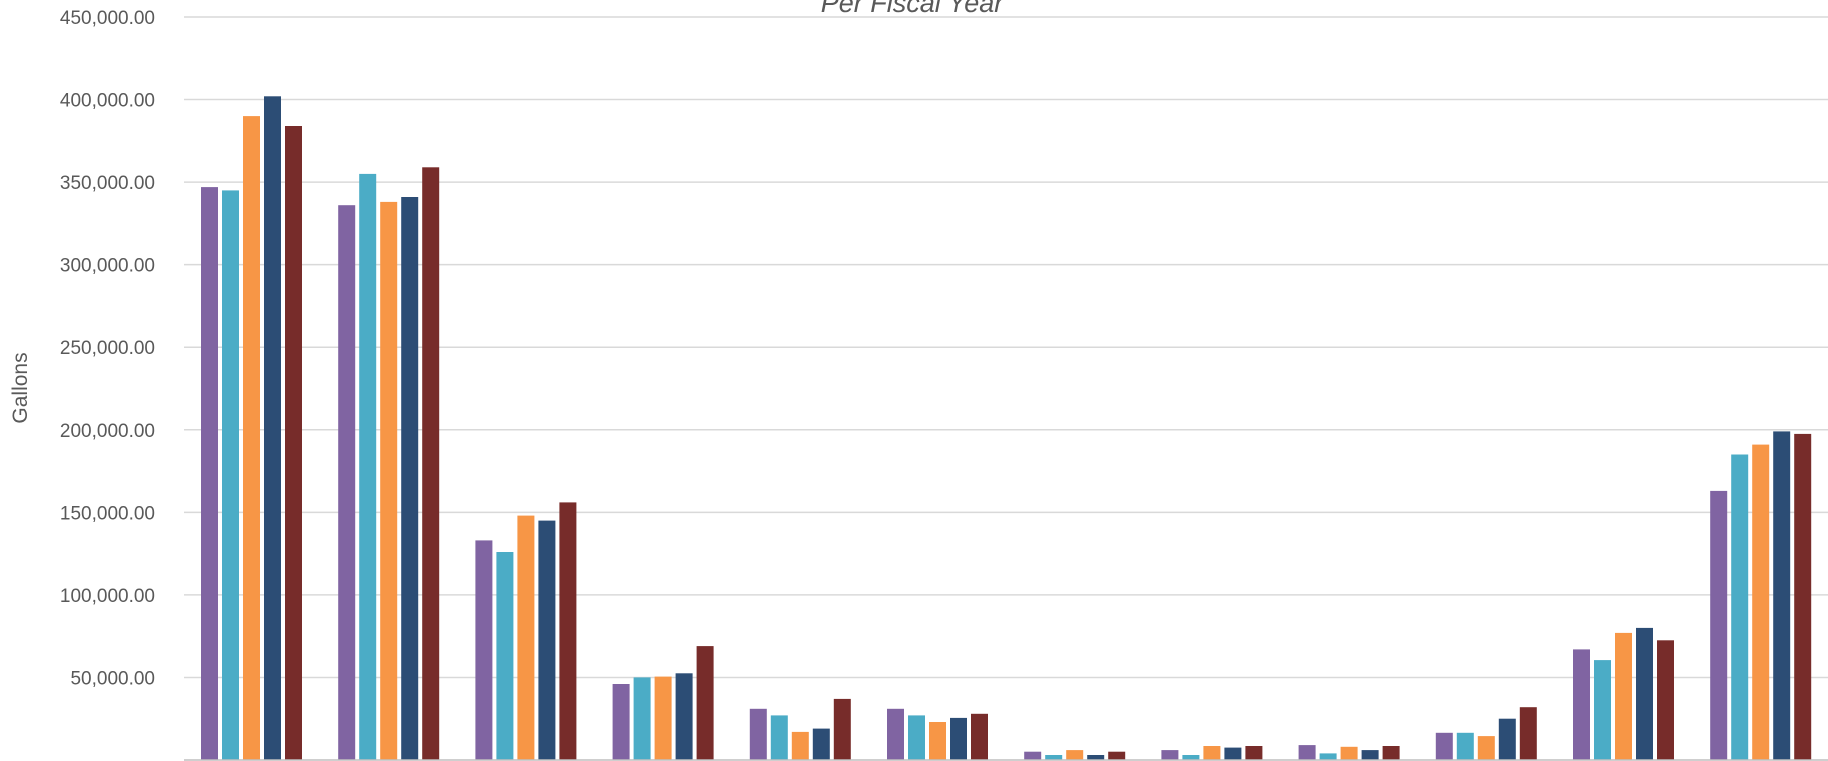 This screenshot has height=761, width=1828. Describe the element at coordinates (112, 678) in the screenshot. I see `y-tick-label: 50,000.00` at that location.